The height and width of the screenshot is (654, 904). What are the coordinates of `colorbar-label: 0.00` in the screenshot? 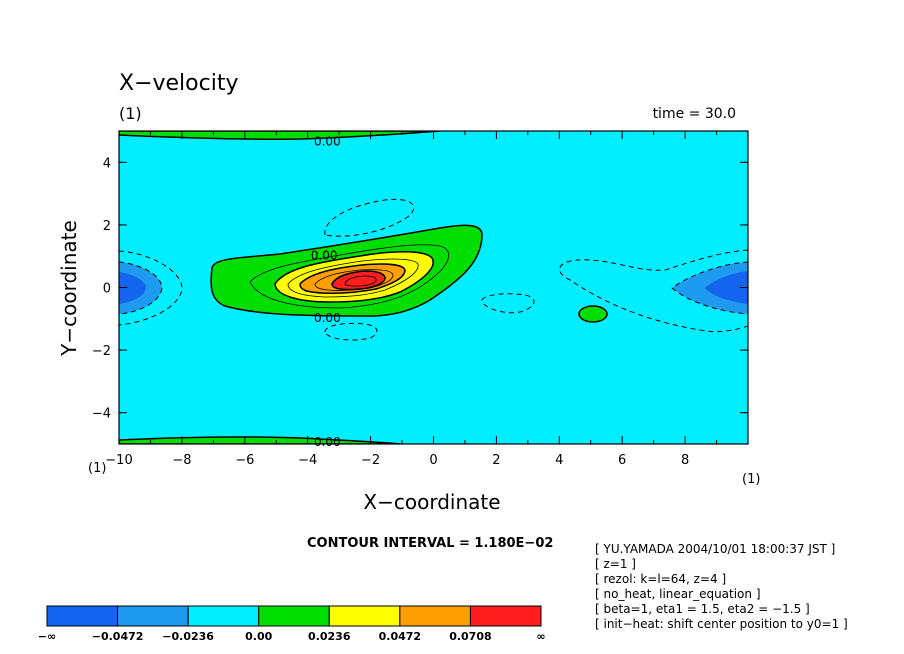 It's located at (258, 636).